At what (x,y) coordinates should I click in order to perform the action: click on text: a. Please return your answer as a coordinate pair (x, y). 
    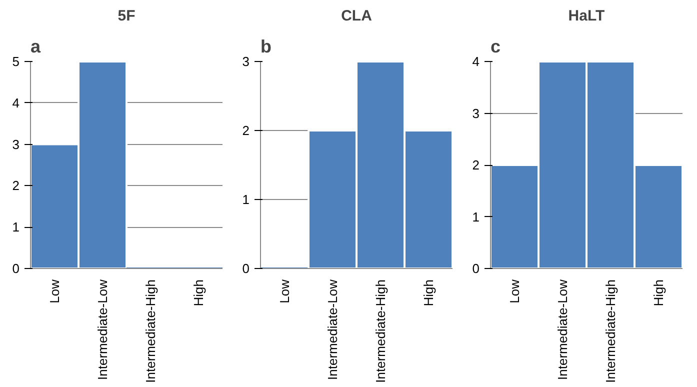
    Looking at the image, I should click on (36, 46).